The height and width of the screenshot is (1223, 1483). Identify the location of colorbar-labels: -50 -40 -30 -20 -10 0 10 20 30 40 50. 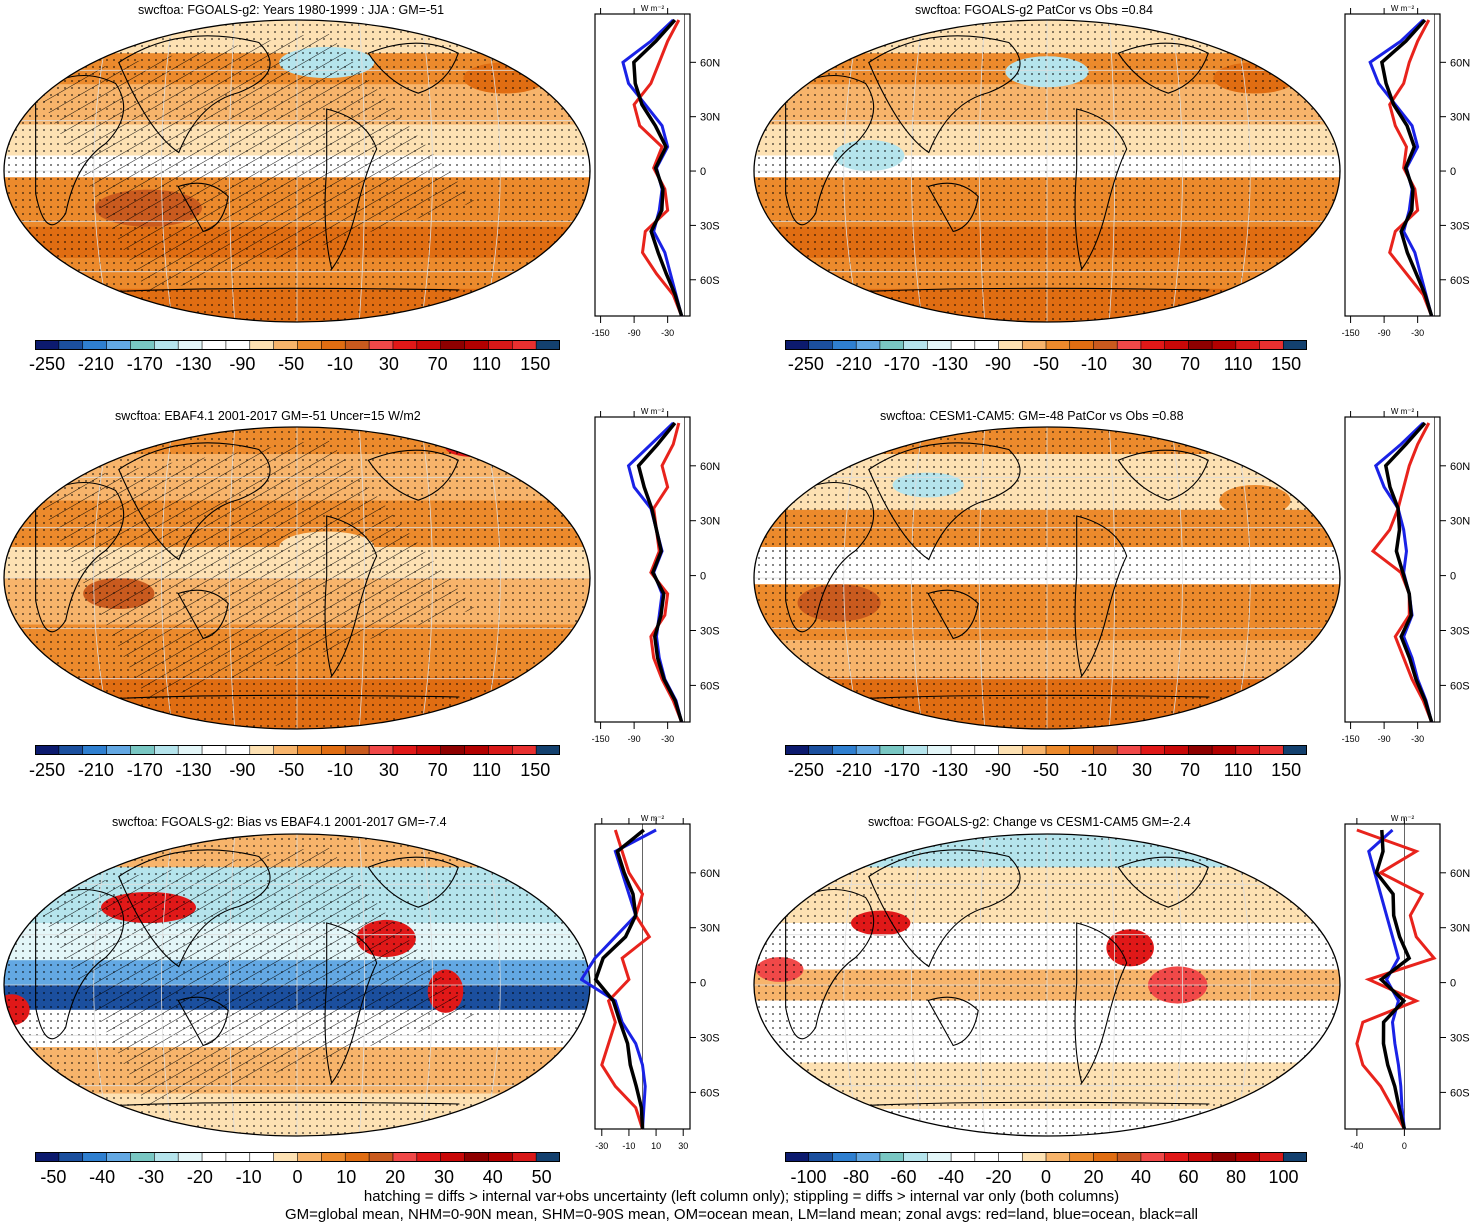
(297, 1178).